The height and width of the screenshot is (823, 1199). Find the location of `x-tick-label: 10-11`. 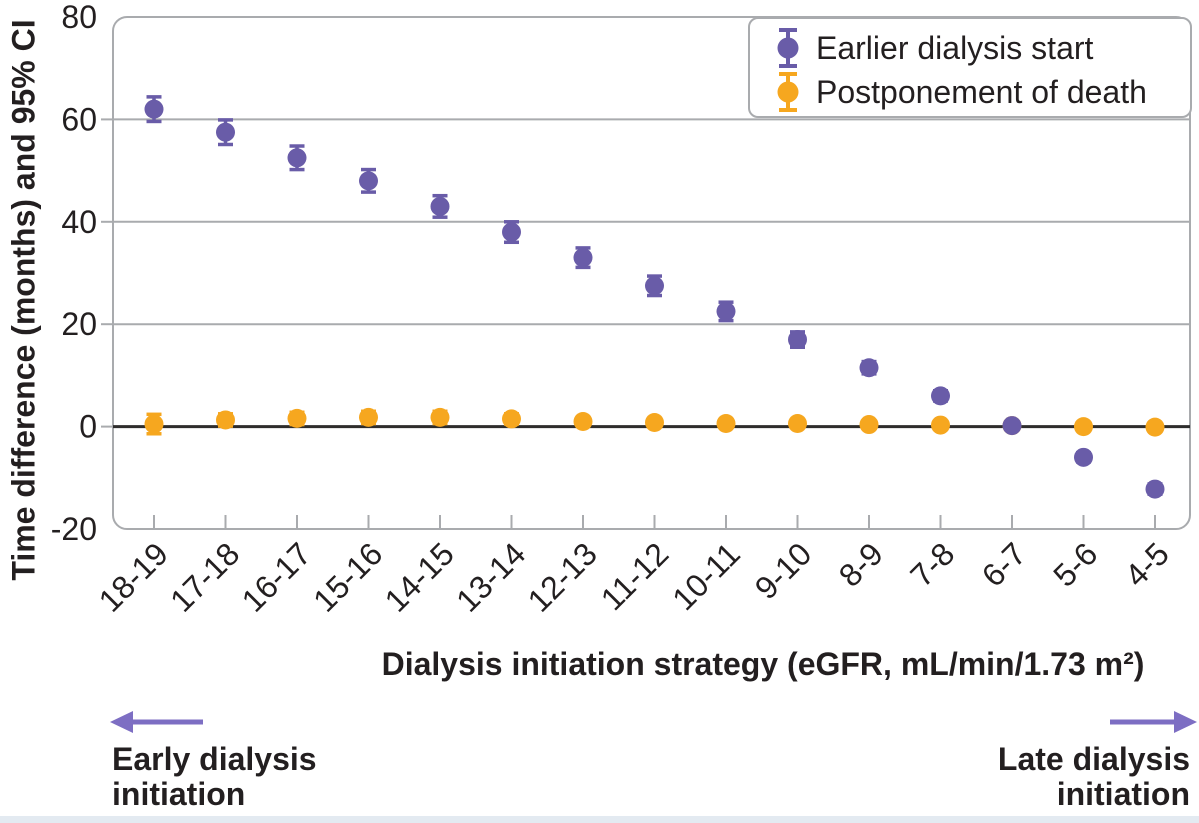

x-tick-label: 10-11 is located at coordinates (706, 576).